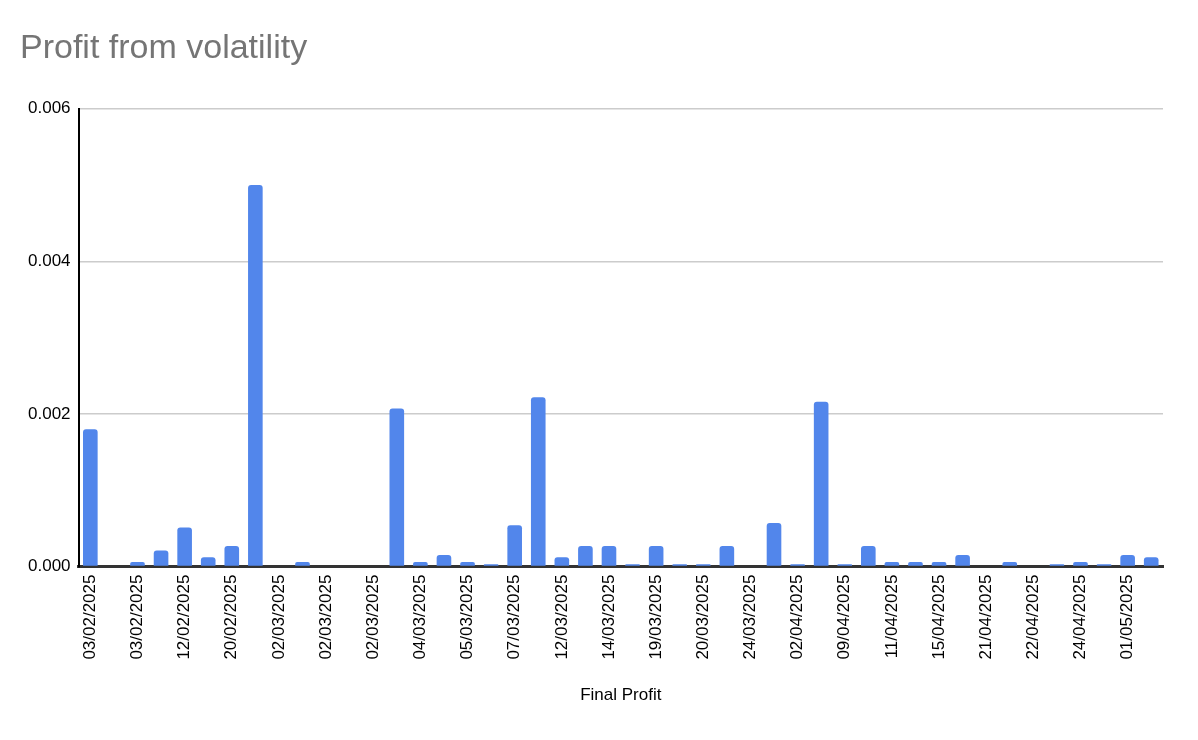 The width and height of the screenshot is (1198, 740). Describe the element at coordinates (49, 566) in the screenshot. I see `y-tick-label: 0.000` at that location.